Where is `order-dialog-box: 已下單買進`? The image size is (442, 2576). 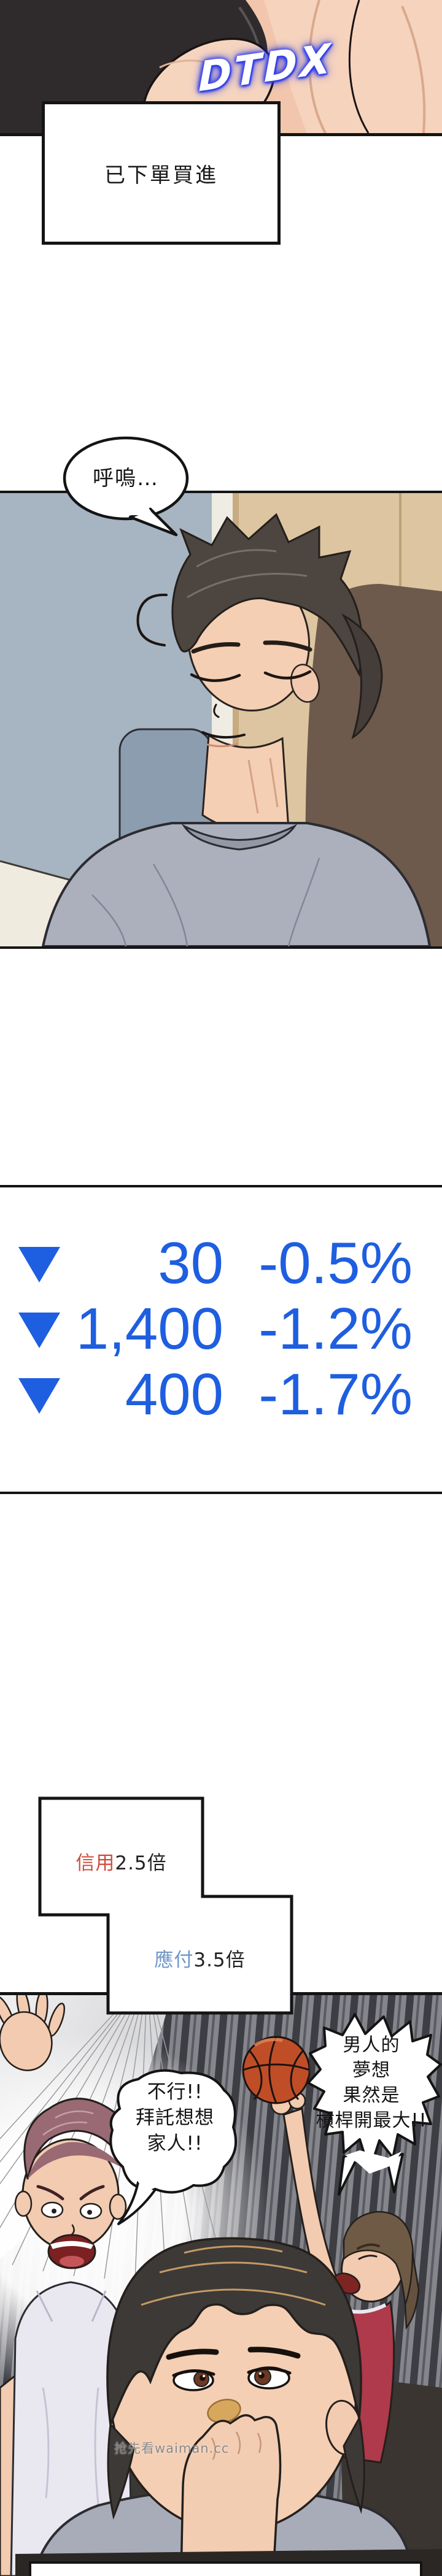
order-dialog-box: 已下單買進 is located at coordinates (162, 173).